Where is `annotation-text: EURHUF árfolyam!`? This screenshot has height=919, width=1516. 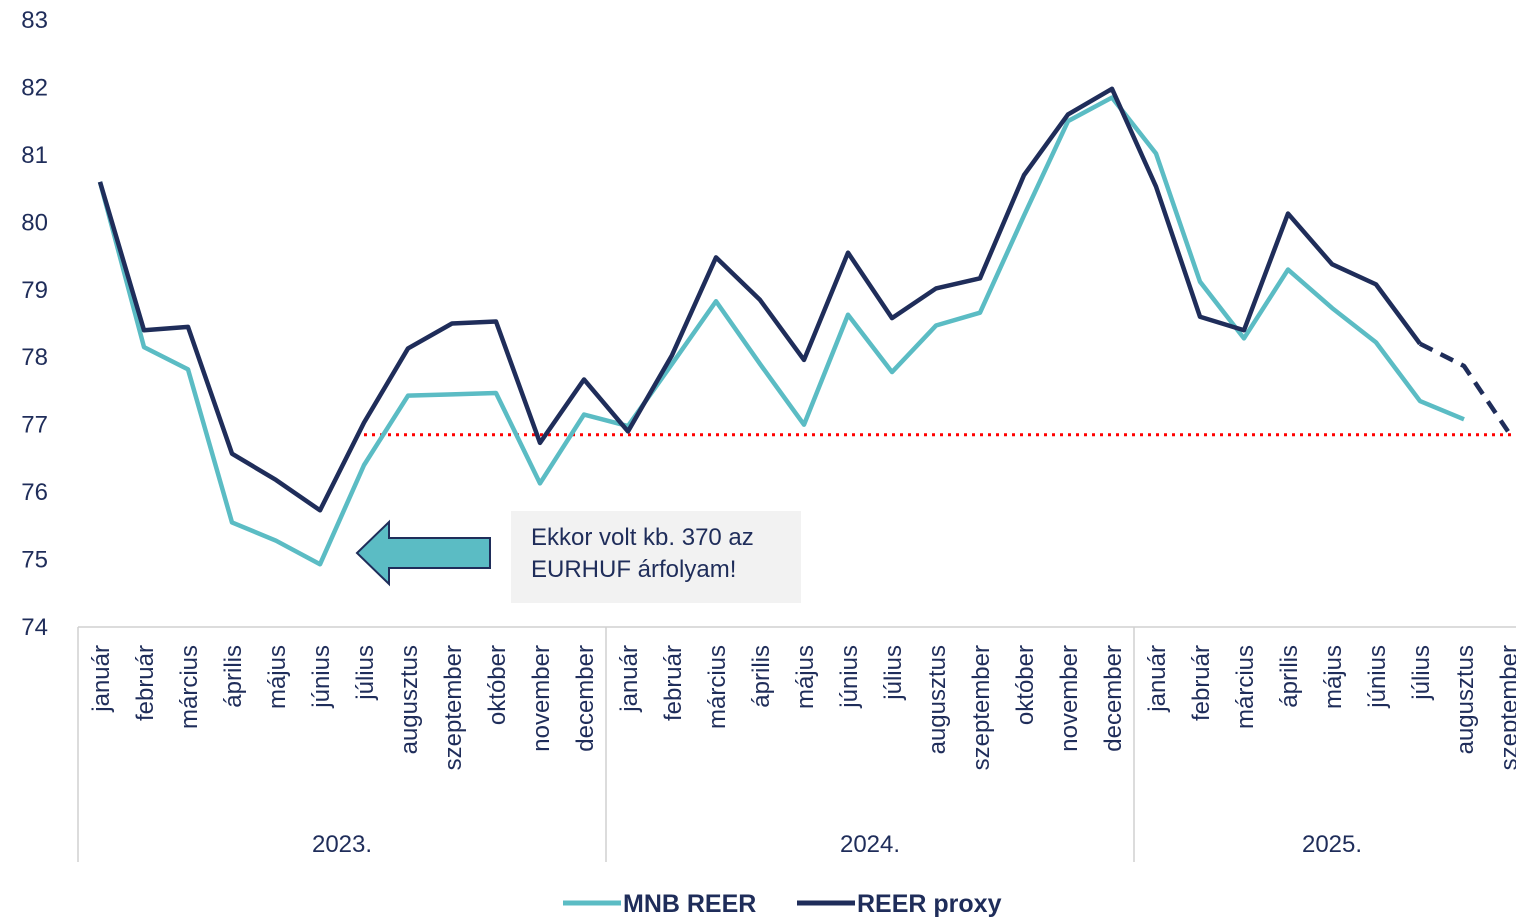 annotation-text: EURHUF árfolyam! is located at coordinates (633, 569).